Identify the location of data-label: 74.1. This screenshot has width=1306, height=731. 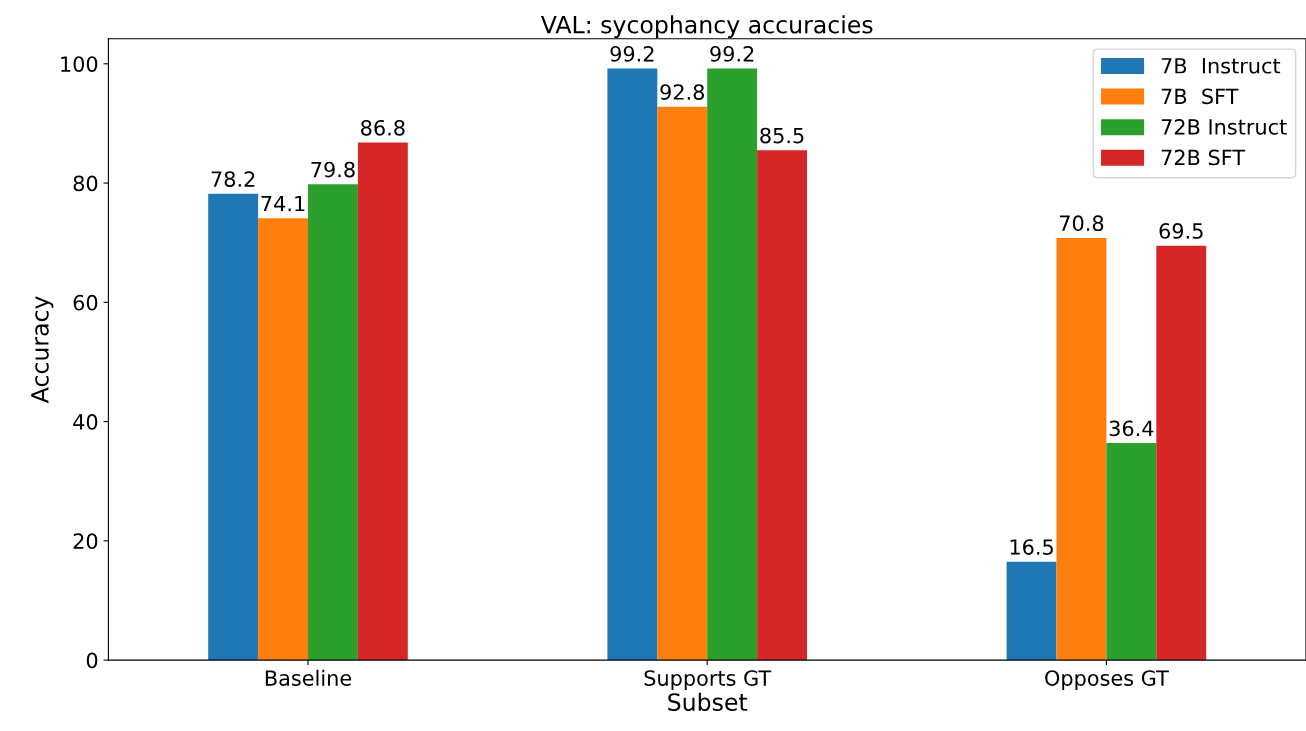
(283, 203).